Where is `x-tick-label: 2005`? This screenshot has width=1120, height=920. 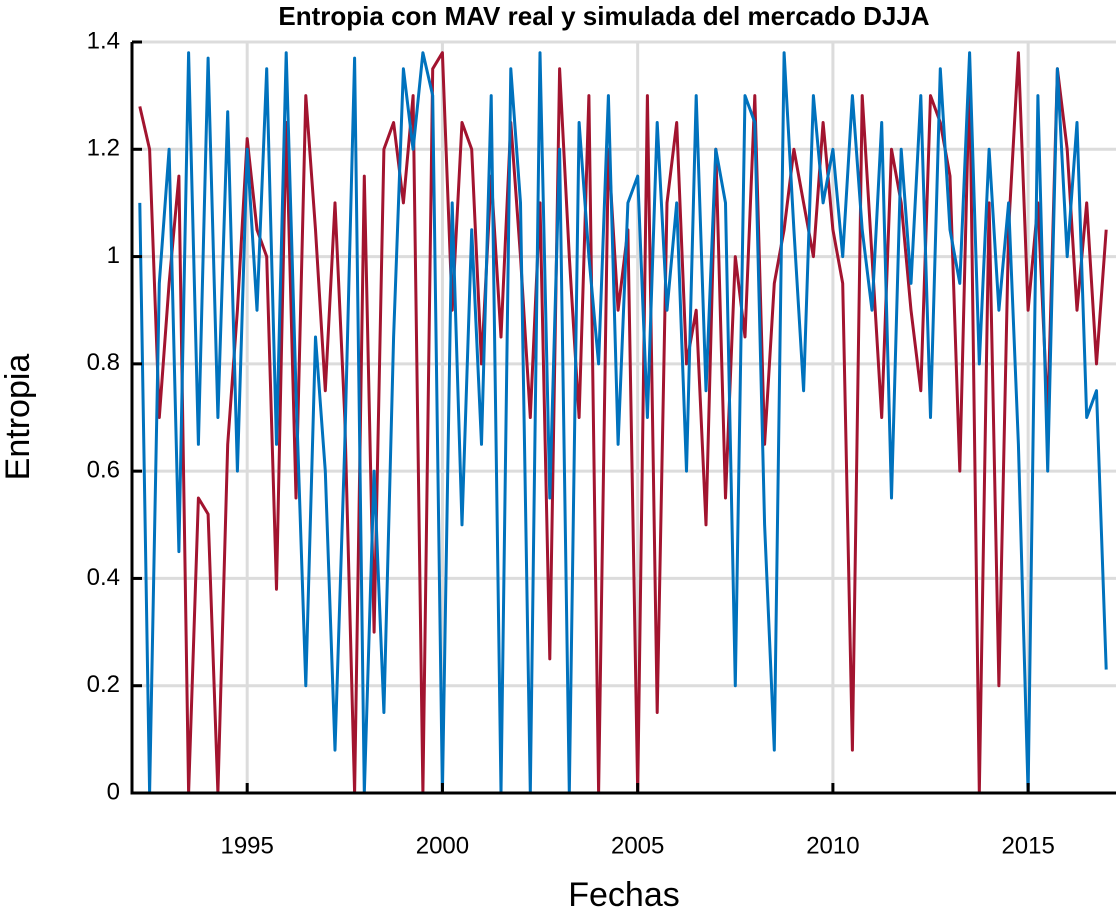 x-tick-label: 2005 is located at coordinates (637, 845).